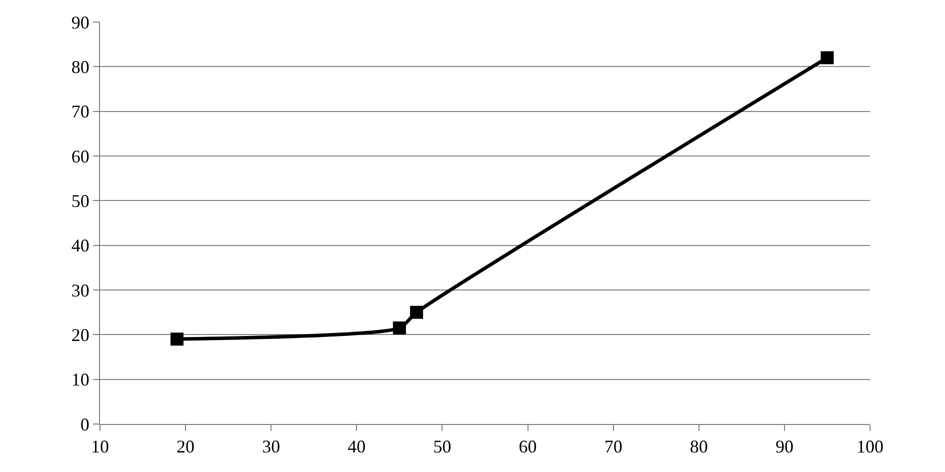 This screenshot has width=945, height=472. What do you see at coordinates (613, 446) in the screenshot?
I see `x-tick-label: 70` at bounding box center [613, 446].